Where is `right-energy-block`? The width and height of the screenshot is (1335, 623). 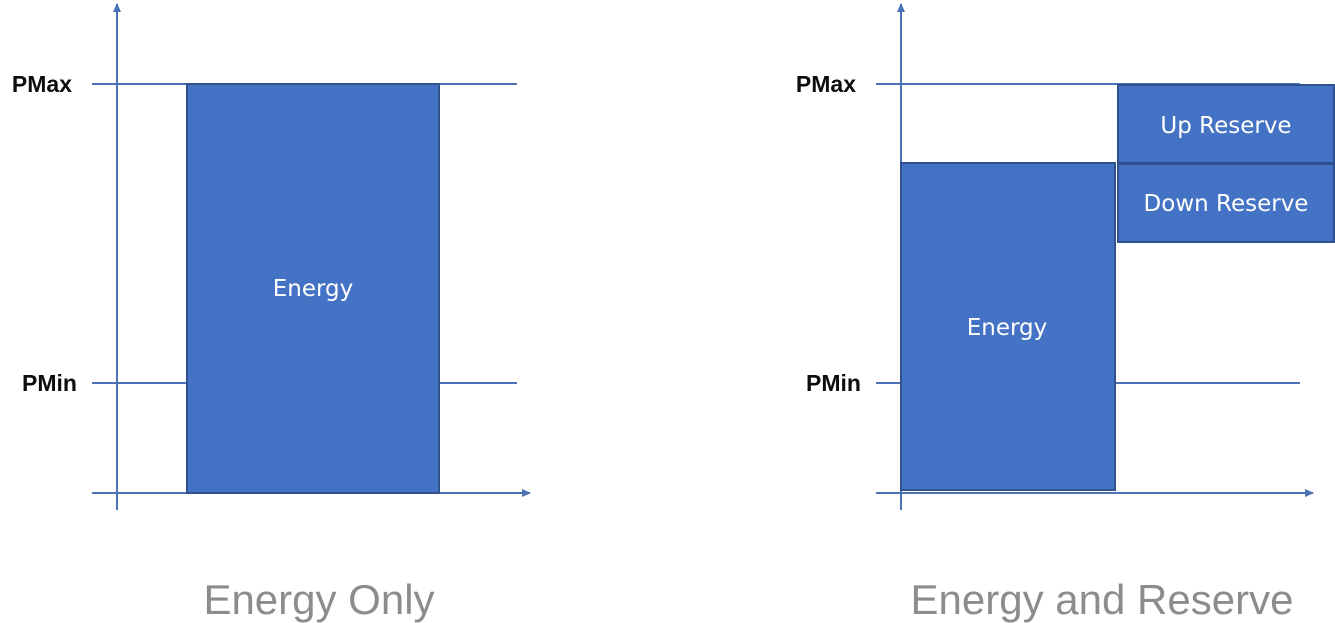 right-energy-block is located at coordinates (1008, 326).